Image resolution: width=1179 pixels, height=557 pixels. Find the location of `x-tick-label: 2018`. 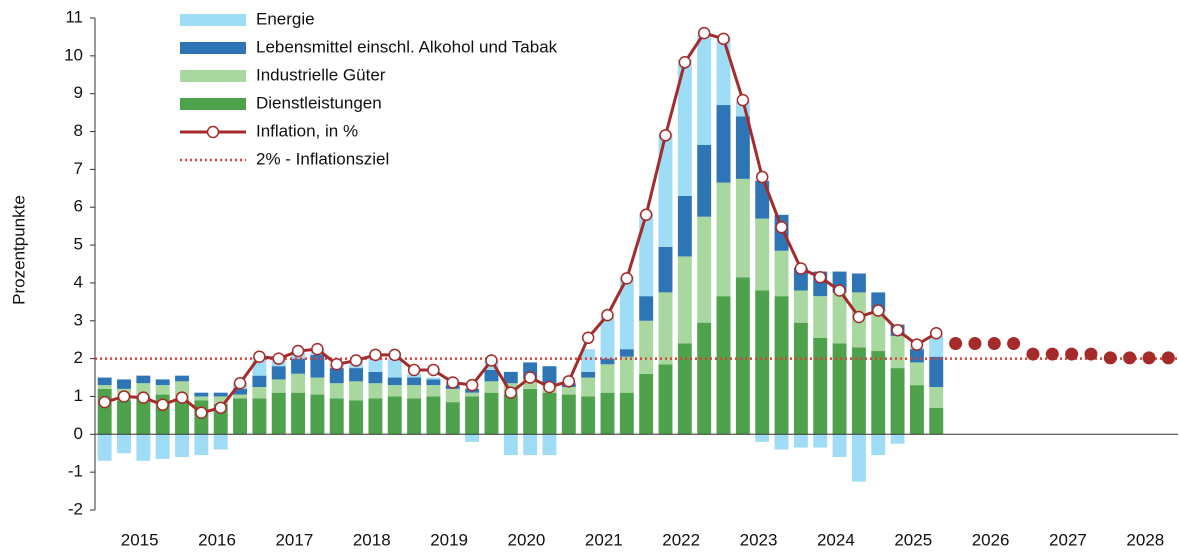

x-tick-label: 2018 is located at coordinates (372, 539).